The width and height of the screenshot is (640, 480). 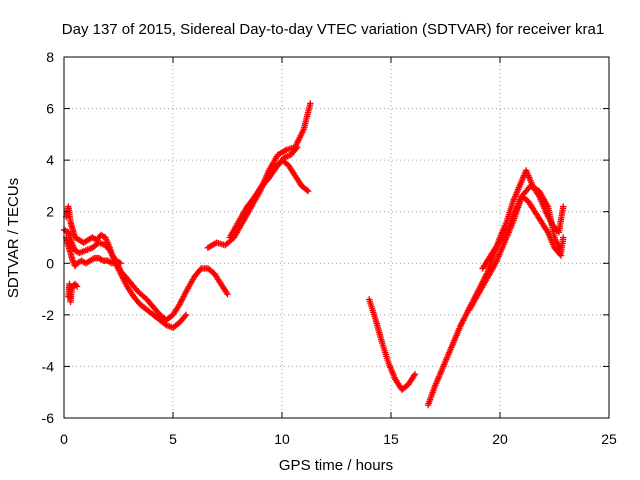 I want to click on x-tick-label: 15, so click(x=391, y=439).